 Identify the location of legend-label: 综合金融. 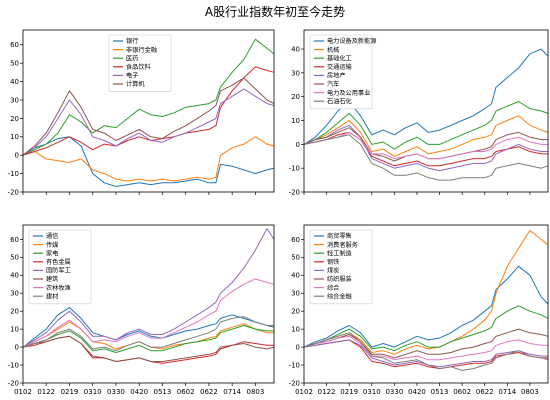
(339, 296).